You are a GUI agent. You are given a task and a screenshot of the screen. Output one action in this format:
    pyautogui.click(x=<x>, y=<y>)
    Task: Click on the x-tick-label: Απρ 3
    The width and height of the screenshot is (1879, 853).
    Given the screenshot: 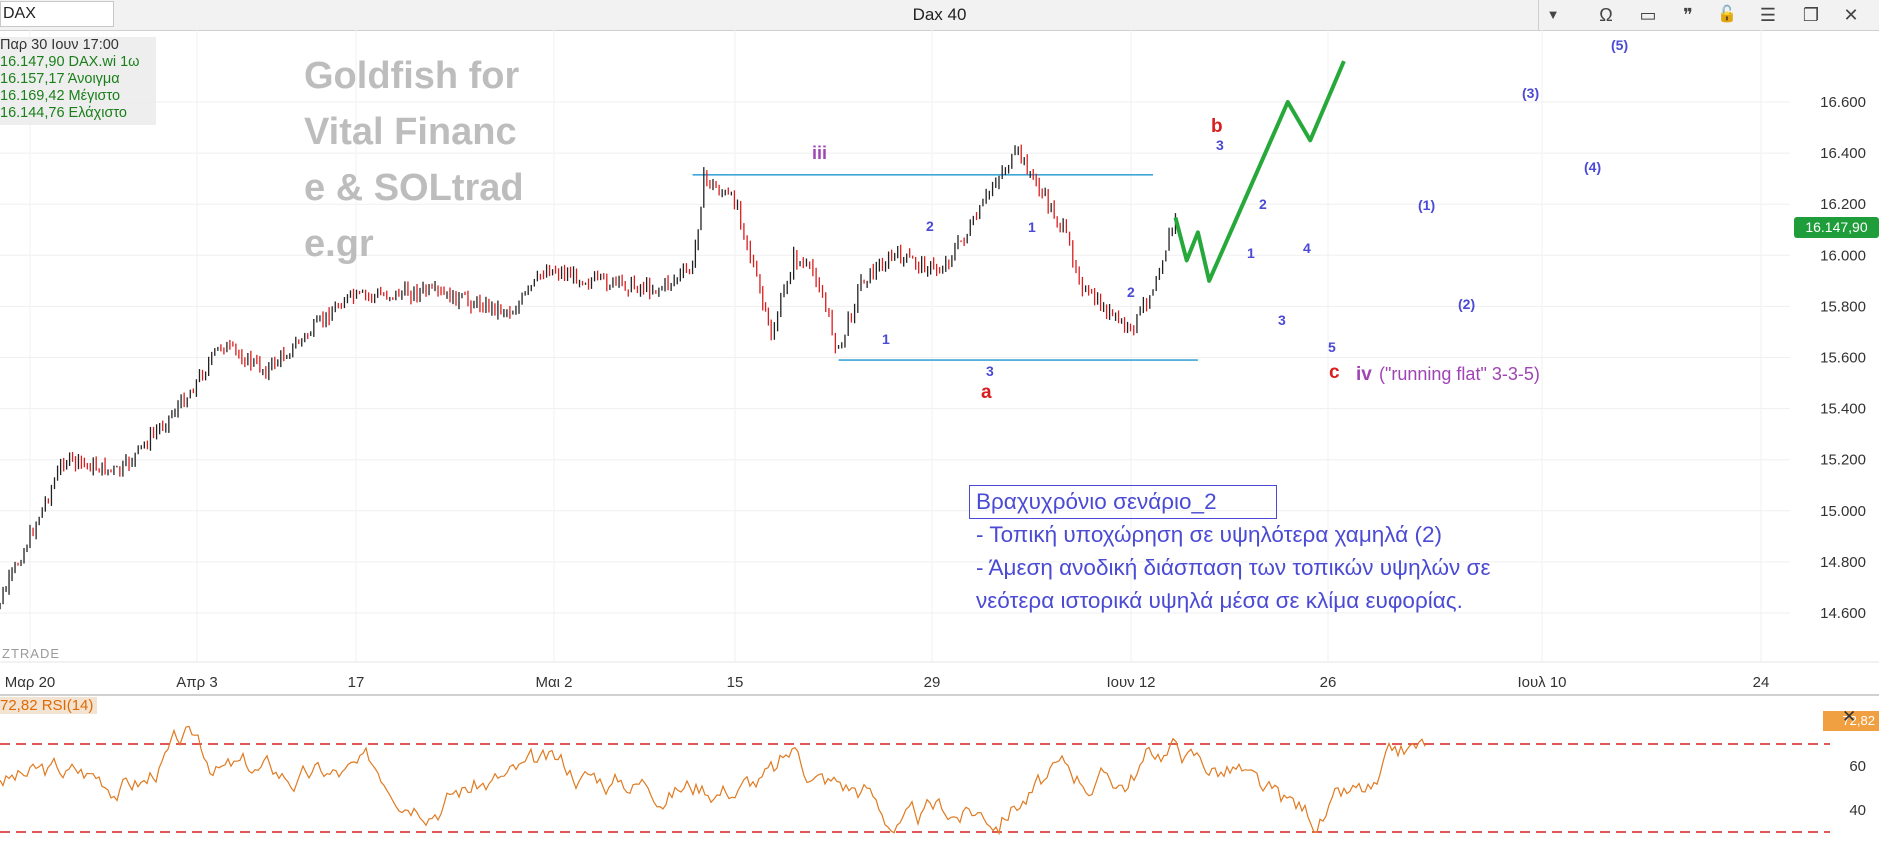 What is the action you would take?
    pyautogui.click(x=196, y=682)
    